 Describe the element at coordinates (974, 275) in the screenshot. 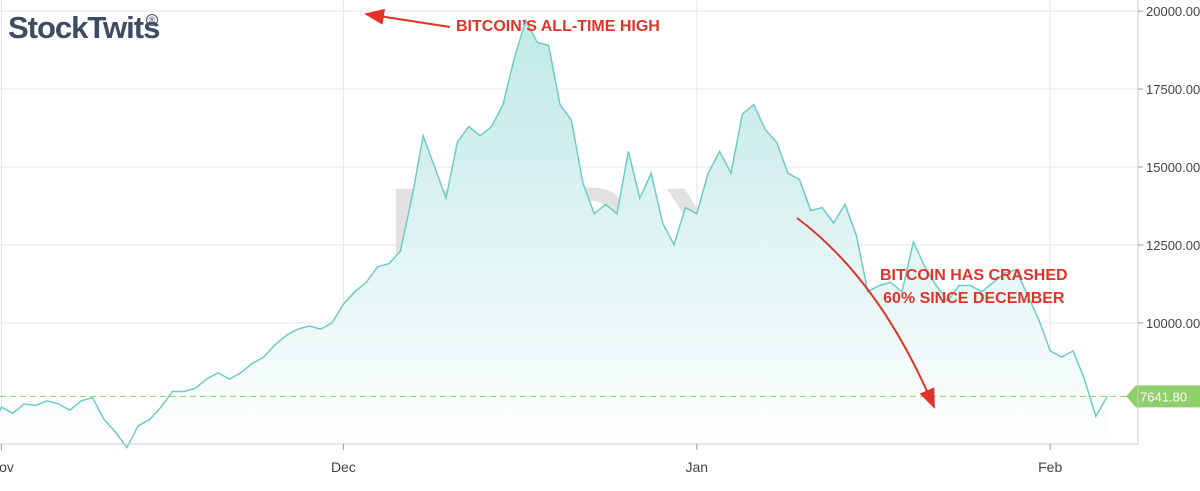

I see `crash-annotation-line-1: BITCOIN HAS CRASHED` at that location.